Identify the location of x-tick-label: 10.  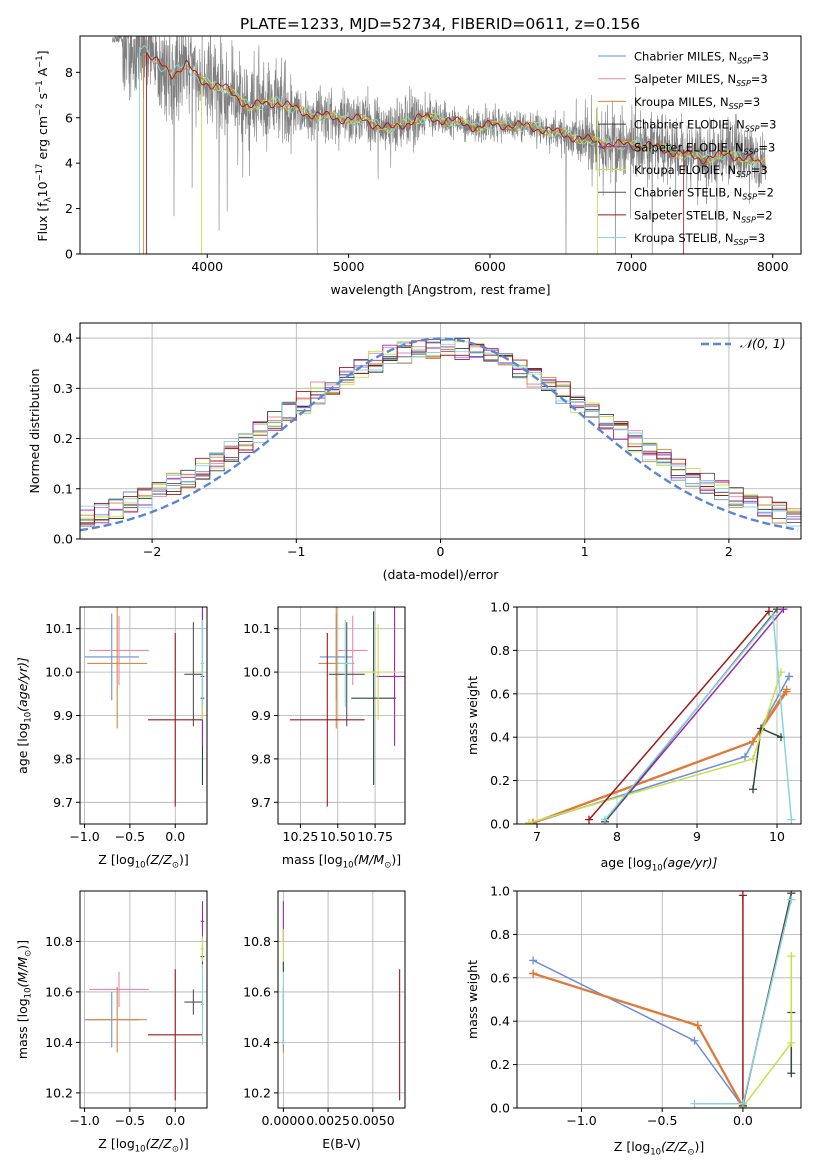
(777, 836).